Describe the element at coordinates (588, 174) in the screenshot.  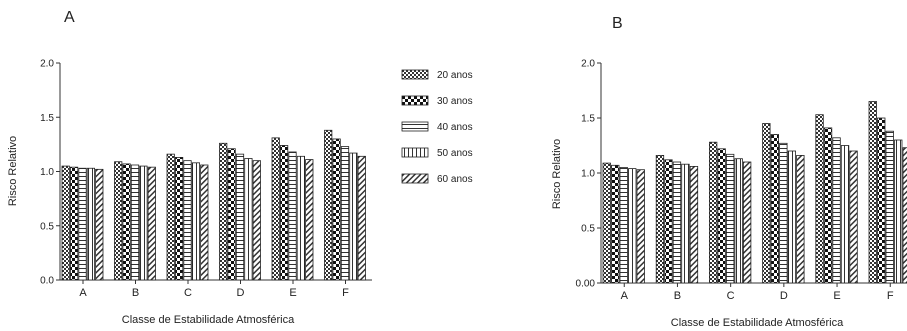
I see `y-tick-label-b: 1.0` at that location.